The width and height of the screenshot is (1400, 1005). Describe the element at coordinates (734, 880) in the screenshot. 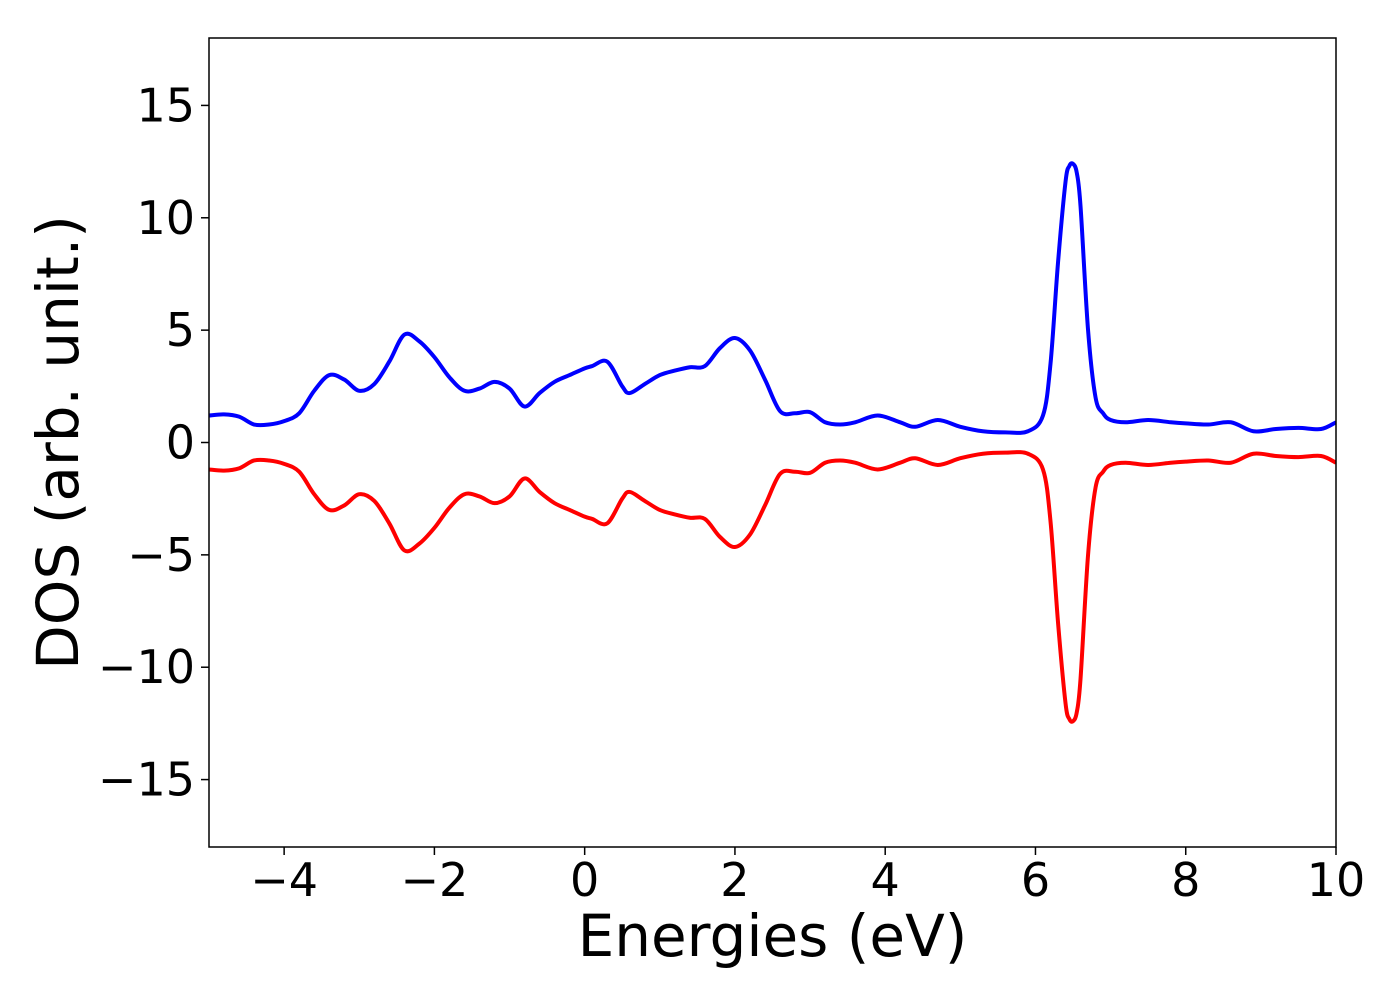

I see `x-tick-label: 2` at that location.